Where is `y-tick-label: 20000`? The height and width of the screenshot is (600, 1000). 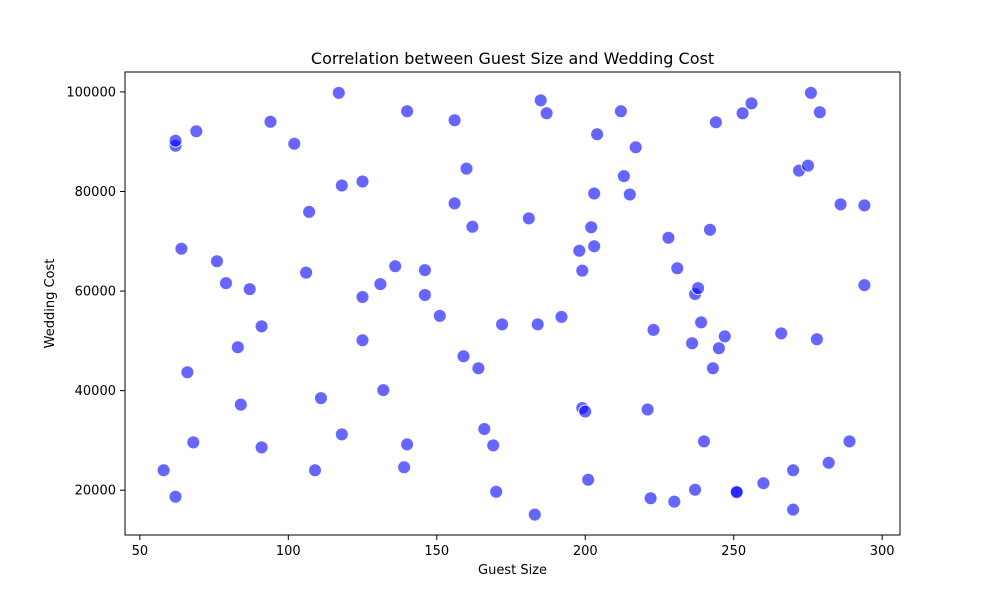 y-tick-label: 20000 is located at coordinates (95, 491).